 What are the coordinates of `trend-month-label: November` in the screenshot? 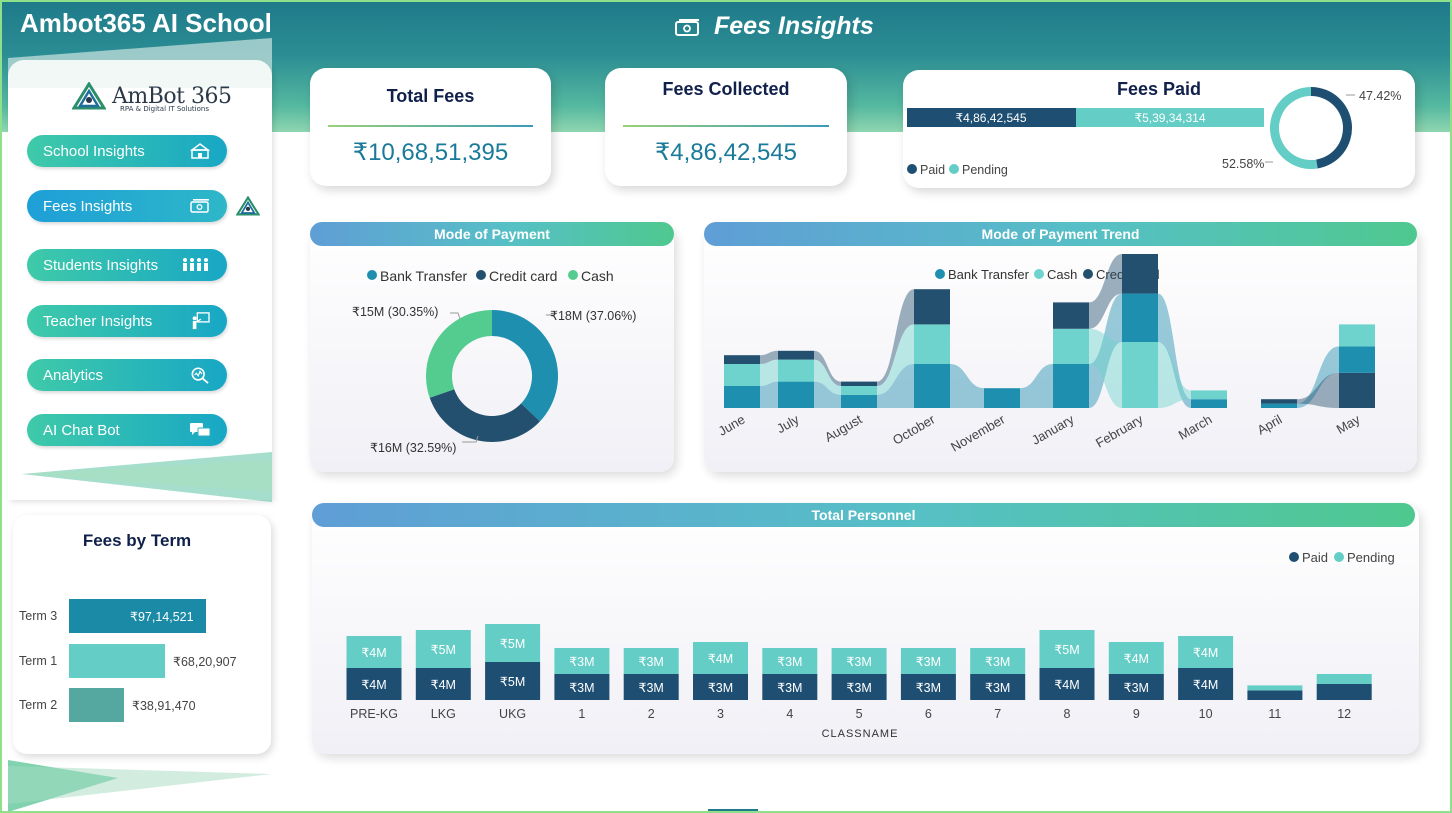 It's located at (978, 432).